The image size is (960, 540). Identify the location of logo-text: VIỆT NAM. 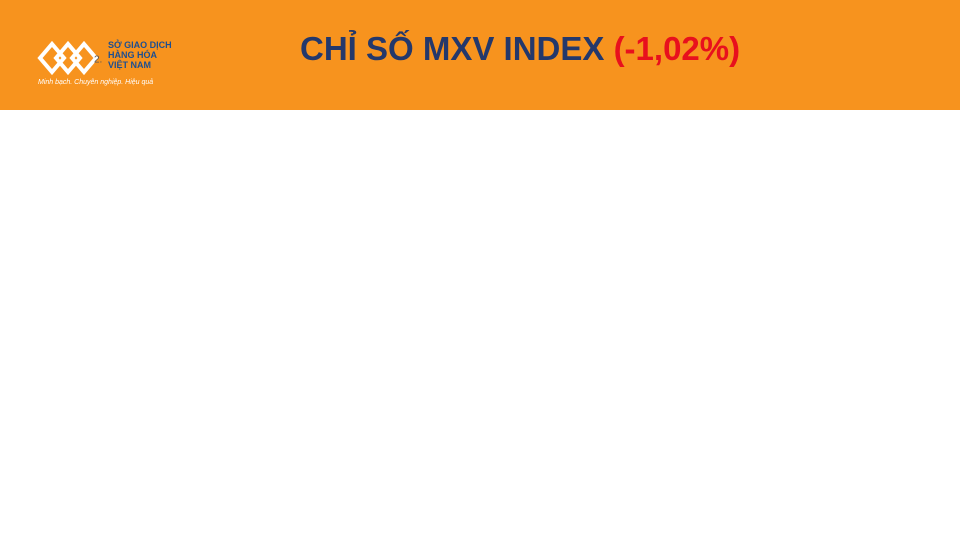
(130, 65).